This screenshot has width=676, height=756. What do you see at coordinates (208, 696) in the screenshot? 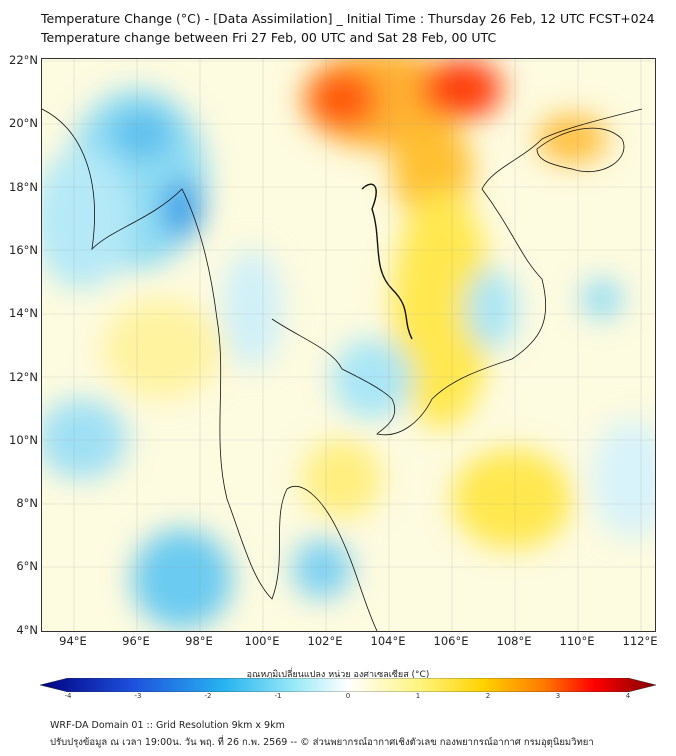
I see `colorbar-tick: -2` at bounding box center [208, 696].